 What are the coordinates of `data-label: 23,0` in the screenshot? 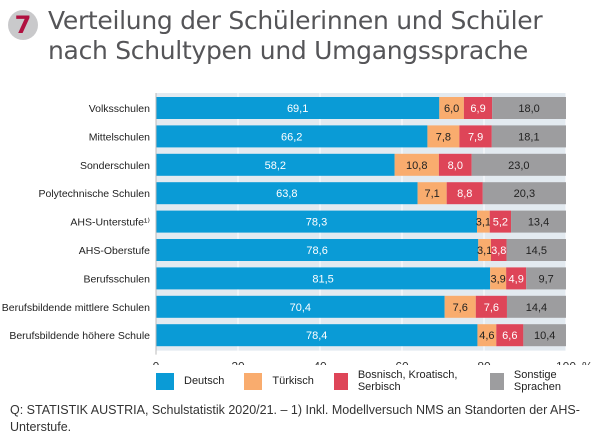 It's located at (518, 166).